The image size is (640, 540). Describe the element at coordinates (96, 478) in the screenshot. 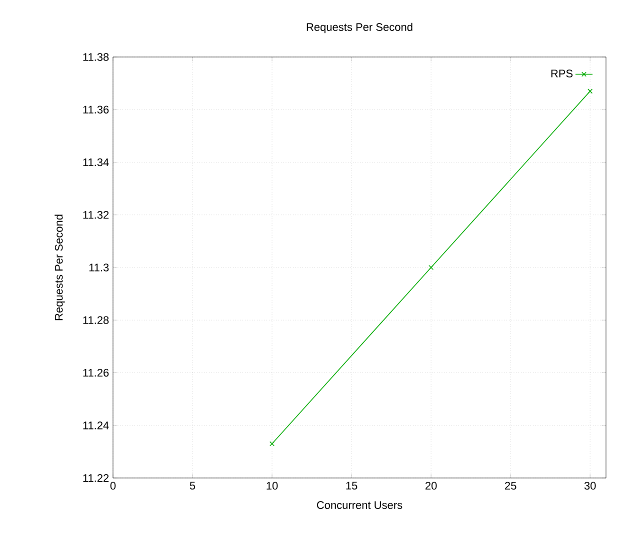

I see `y-tick-label: 11.22` at that location.